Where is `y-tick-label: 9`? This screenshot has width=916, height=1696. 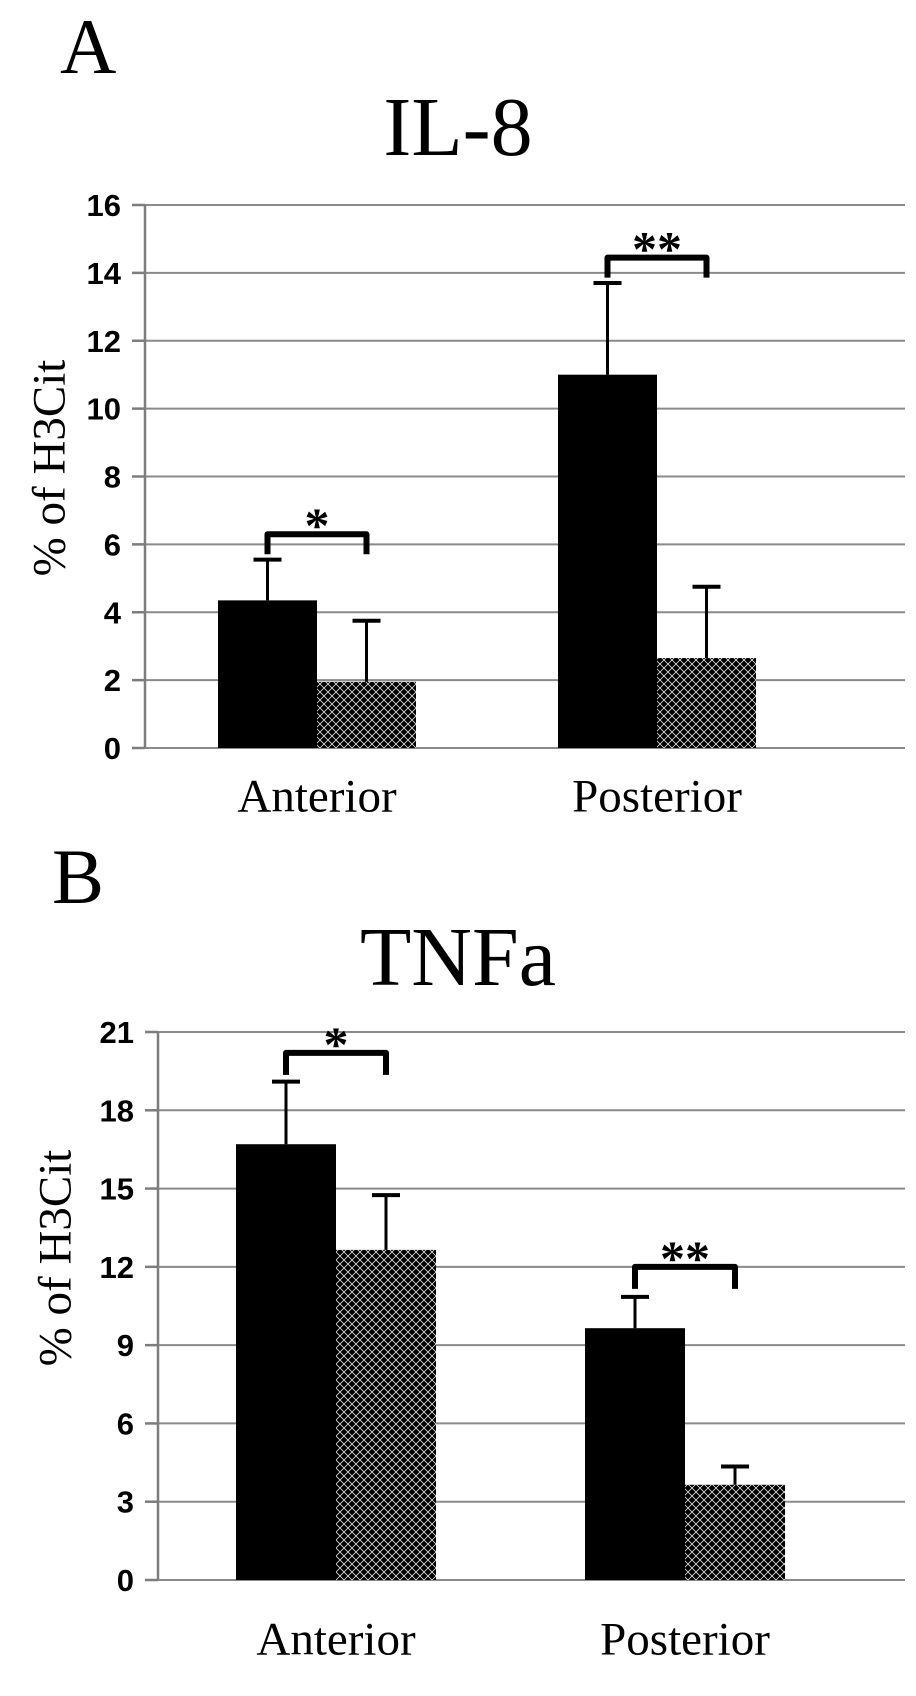
y-tick-label: 9 is located at coordinates (125, 1345).